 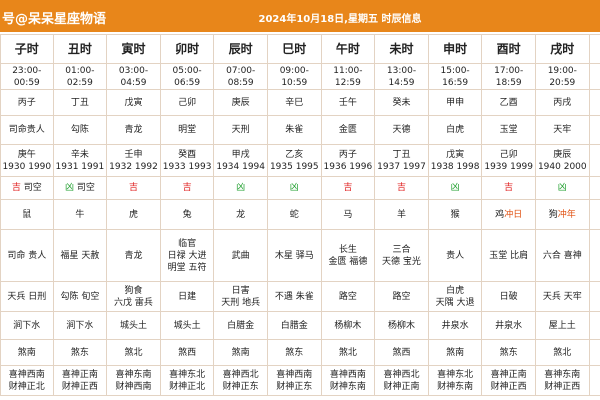 I want to click on bad-line: 日害, so click(x=240, y=290).